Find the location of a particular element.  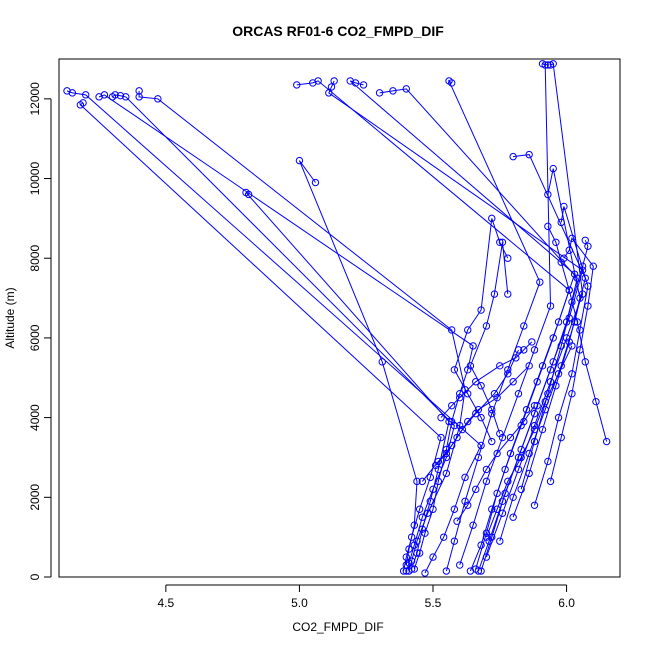

y-tick-label: 0 is located at coordinates (35, 576).